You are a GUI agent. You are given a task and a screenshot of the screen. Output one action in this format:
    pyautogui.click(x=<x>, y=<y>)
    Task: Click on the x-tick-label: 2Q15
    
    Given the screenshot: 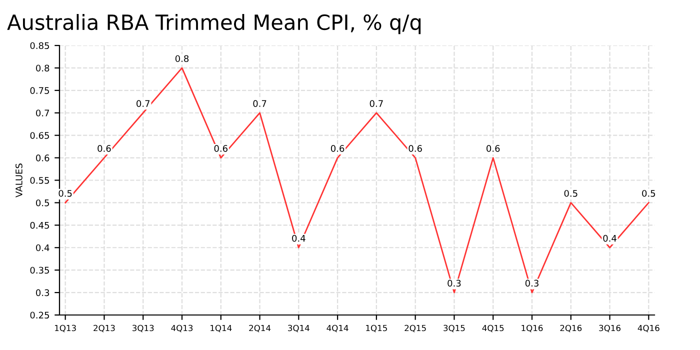 What is the action you would take?
    pyautogui.click(x=415, y=328)
    